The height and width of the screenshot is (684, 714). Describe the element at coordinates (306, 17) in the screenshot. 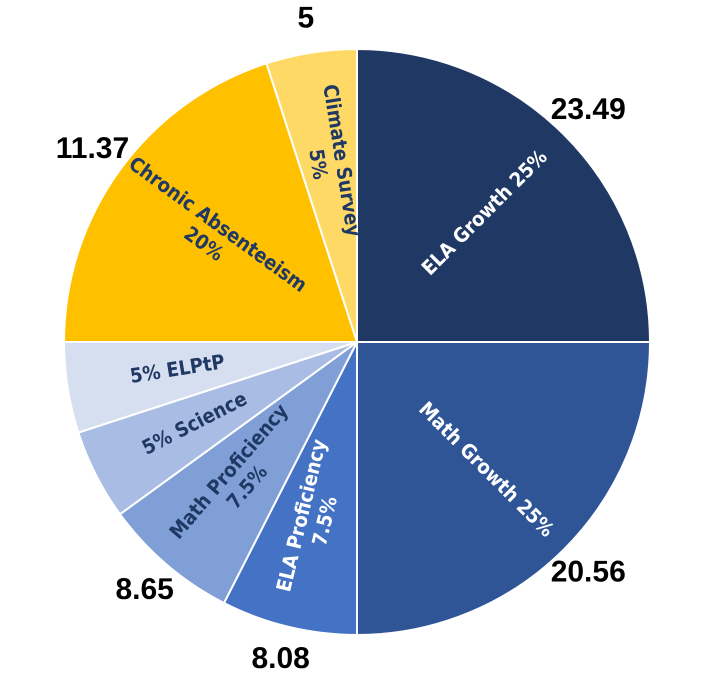

I see `text: 5` at that location.